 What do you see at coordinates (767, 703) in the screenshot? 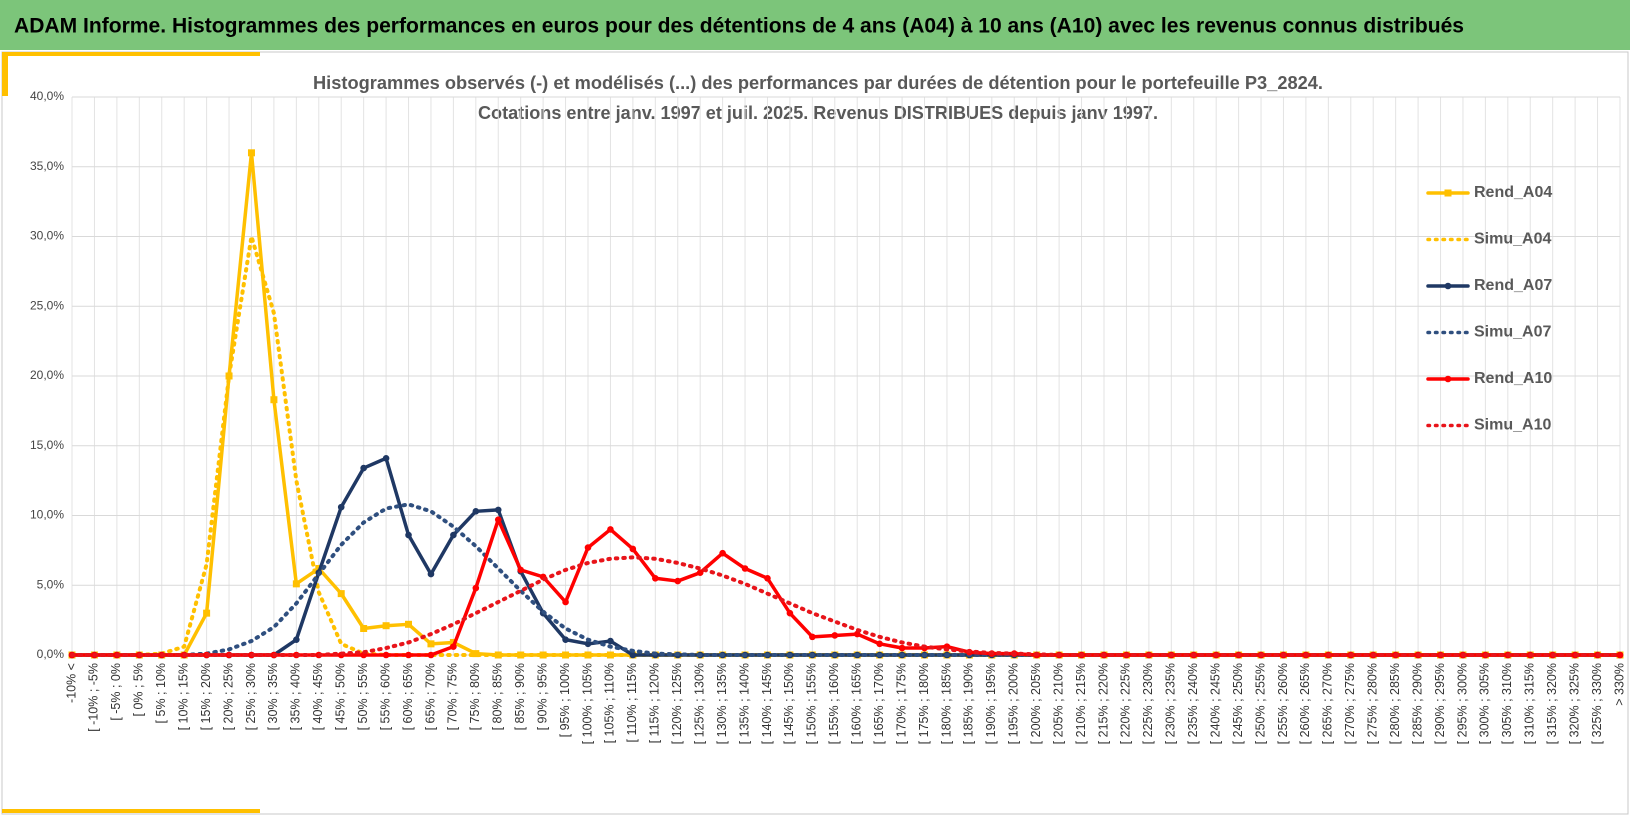
I see `x-tick-label: [ 140% ; 145%` at bounding box center [767, 703].